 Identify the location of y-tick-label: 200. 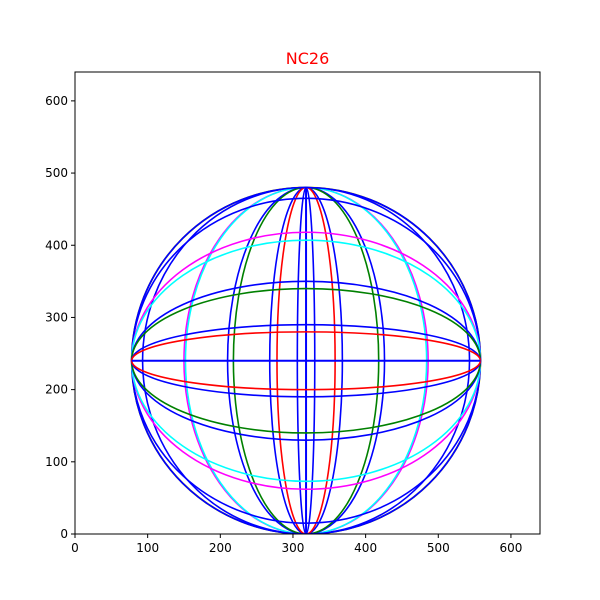
(56, 390).